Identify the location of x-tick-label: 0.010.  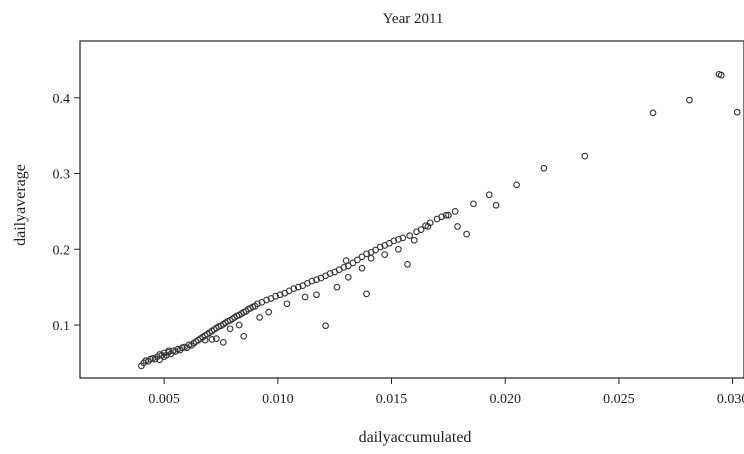
(278, 399).